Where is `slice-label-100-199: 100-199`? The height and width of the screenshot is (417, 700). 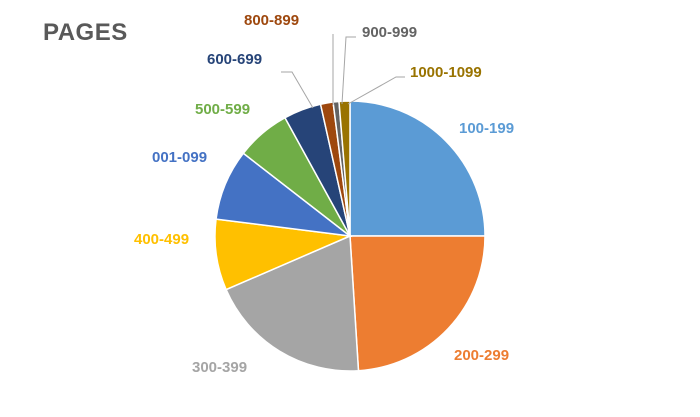
slice-label-100-199: 100-199 is located at coordinates (486, 128).